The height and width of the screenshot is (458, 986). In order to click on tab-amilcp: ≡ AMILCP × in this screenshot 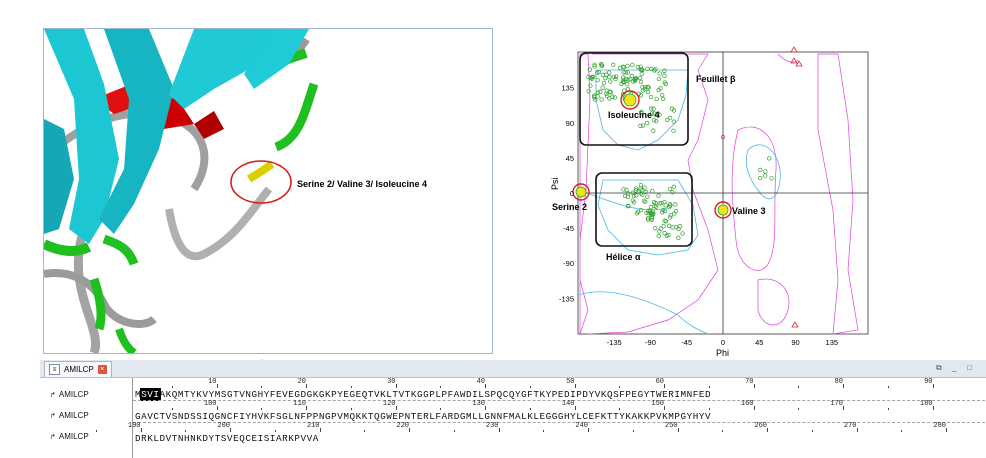, I will do `click(78, 369)`.